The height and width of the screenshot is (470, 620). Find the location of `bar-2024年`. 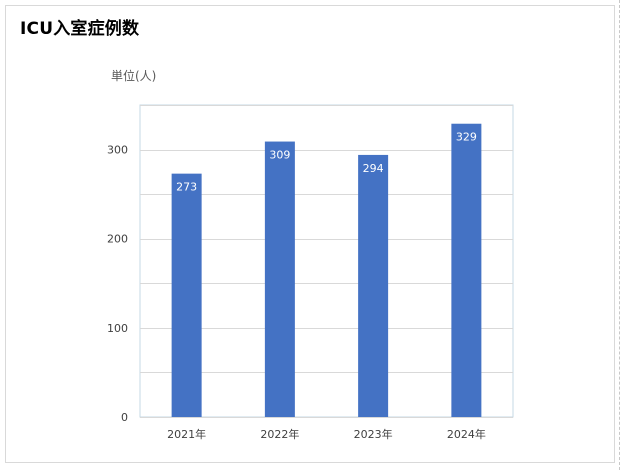

bar-2024年 is located at coordinates (466, 270).